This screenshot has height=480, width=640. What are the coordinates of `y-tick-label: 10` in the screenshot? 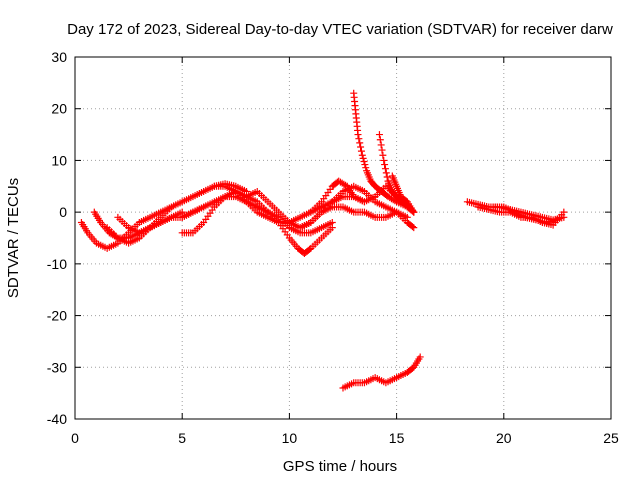 It's located at (59, 160).